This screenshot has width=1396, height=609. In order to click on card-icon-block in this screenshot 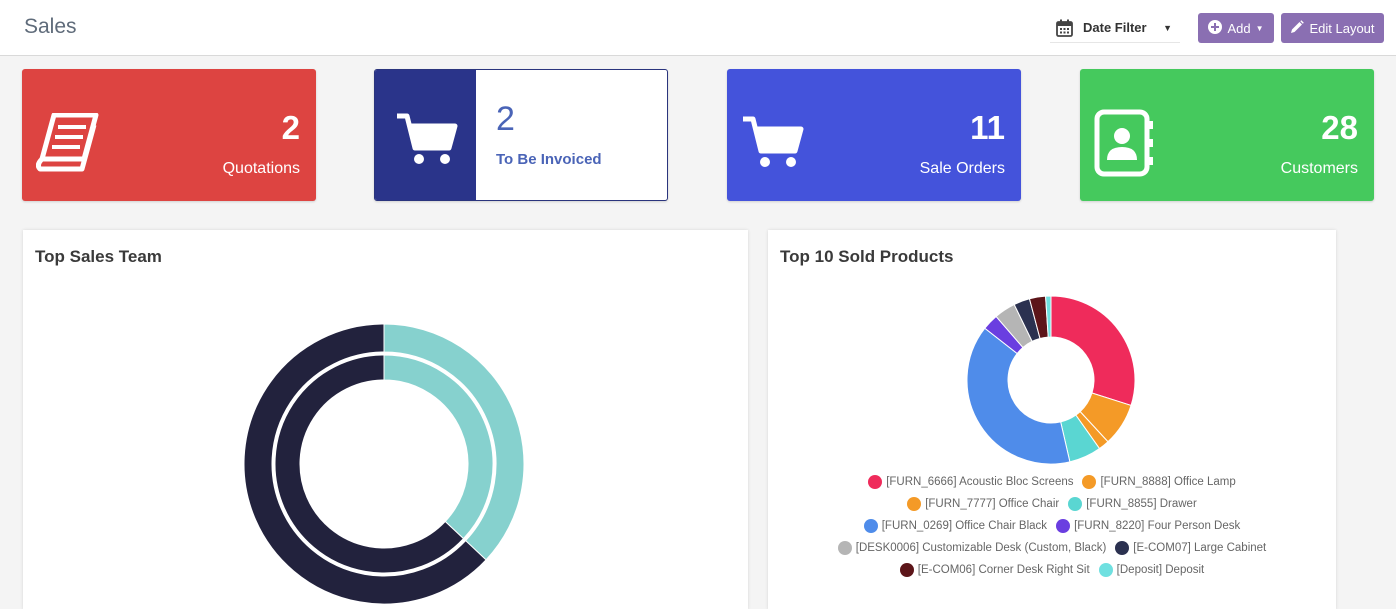, I will do `click(425, 135)`.